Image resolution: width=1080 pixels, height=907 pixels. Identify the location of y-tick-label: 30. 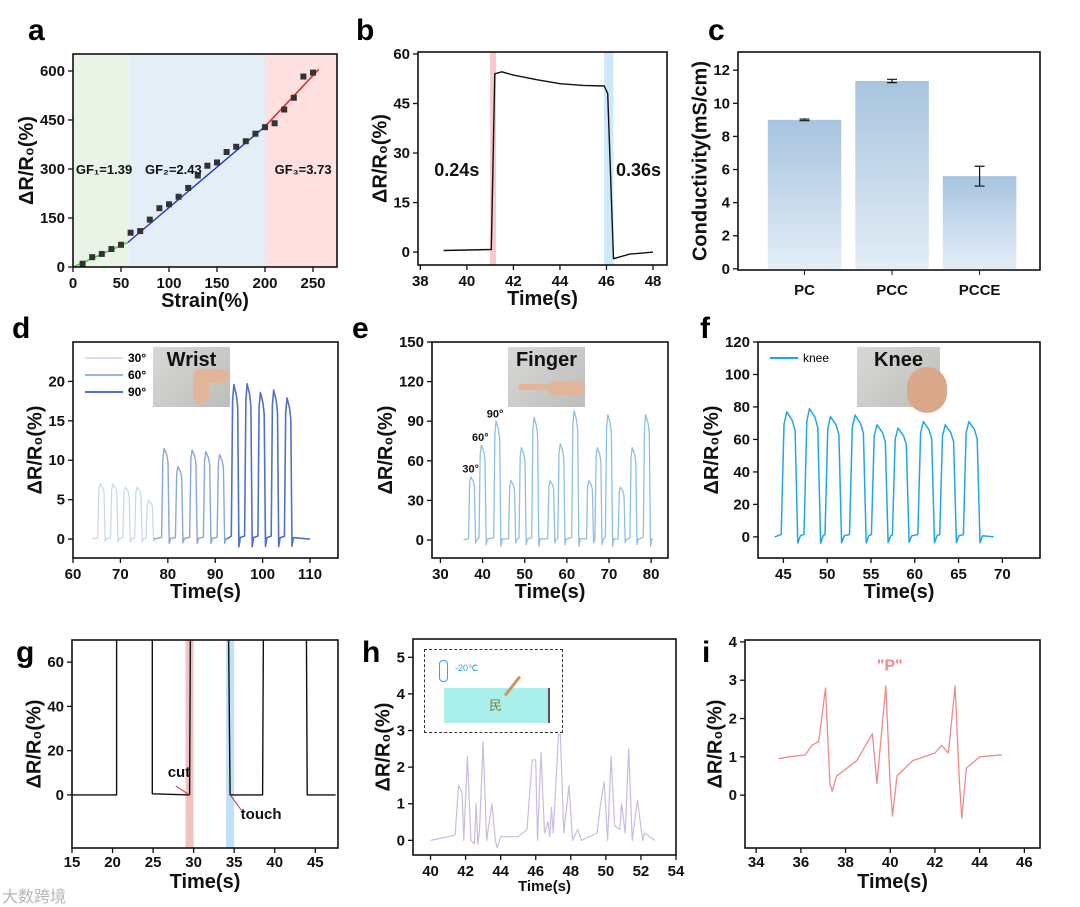
(401, 153).